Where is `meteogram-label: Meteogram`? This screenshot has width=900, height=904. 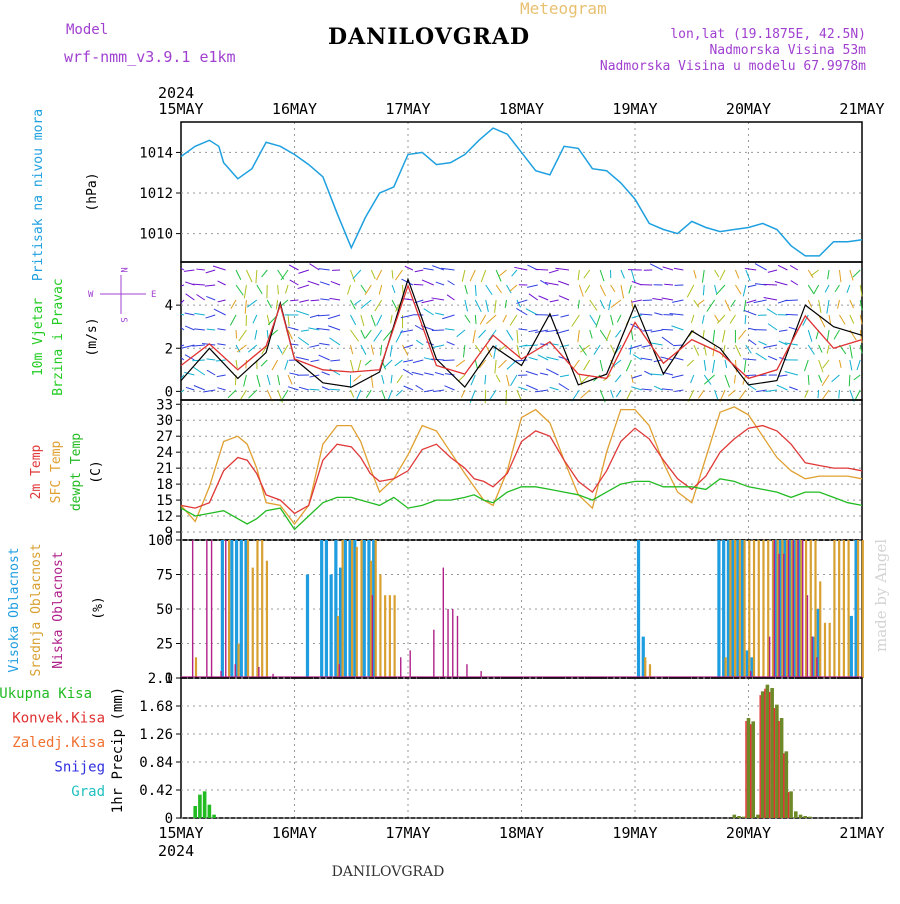 meteogram-label: Meteogram is located at coordinates (563, 9).